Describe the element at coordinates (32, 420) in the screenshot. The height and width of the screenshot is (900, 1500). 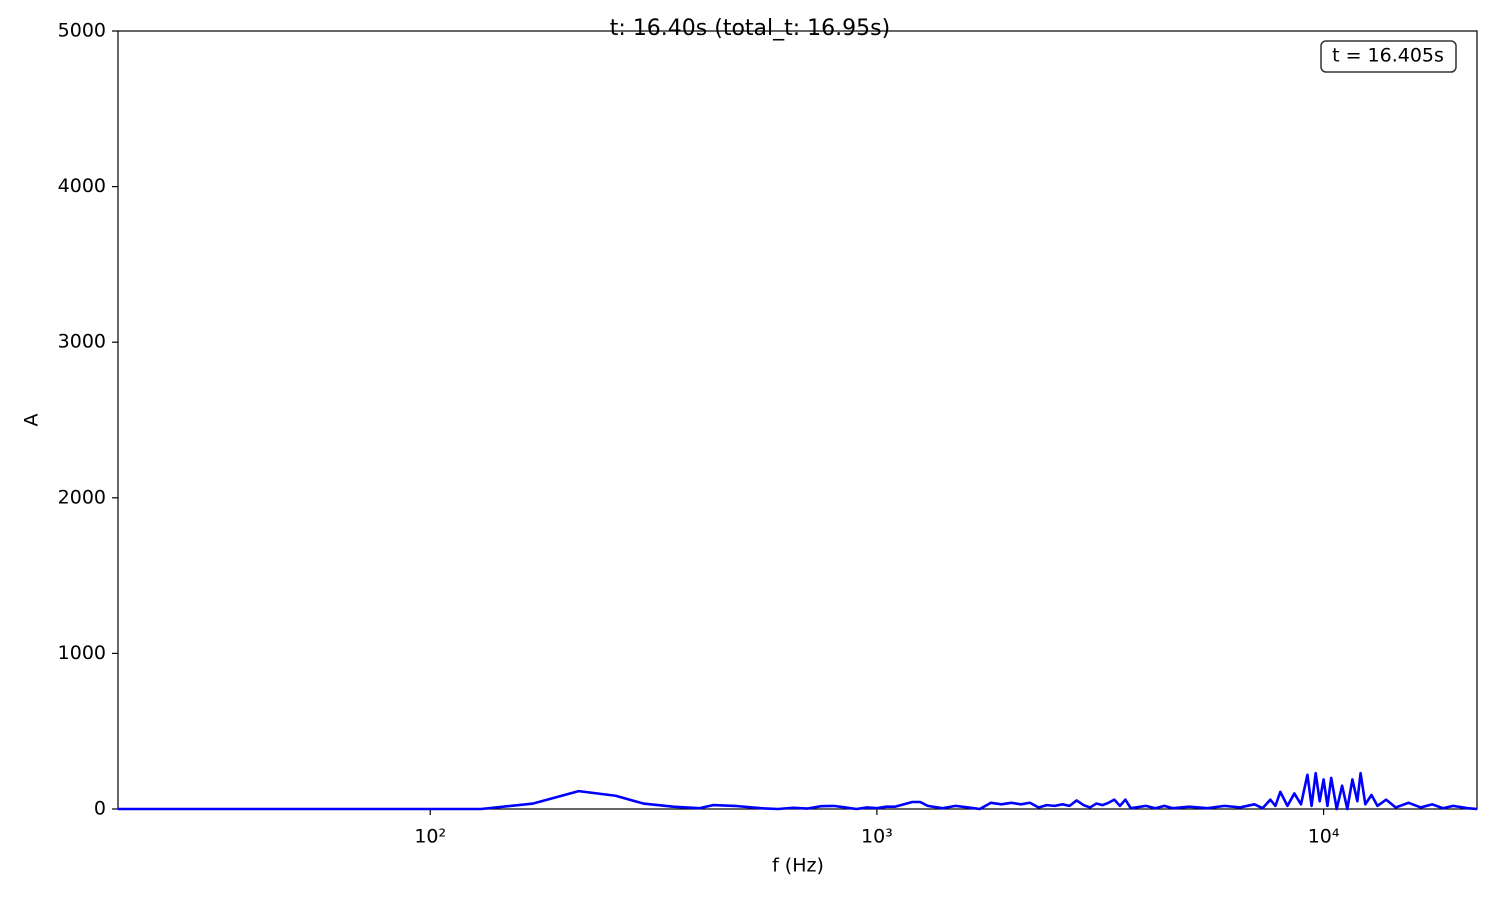
I see `y-axis-label: A` at that location.